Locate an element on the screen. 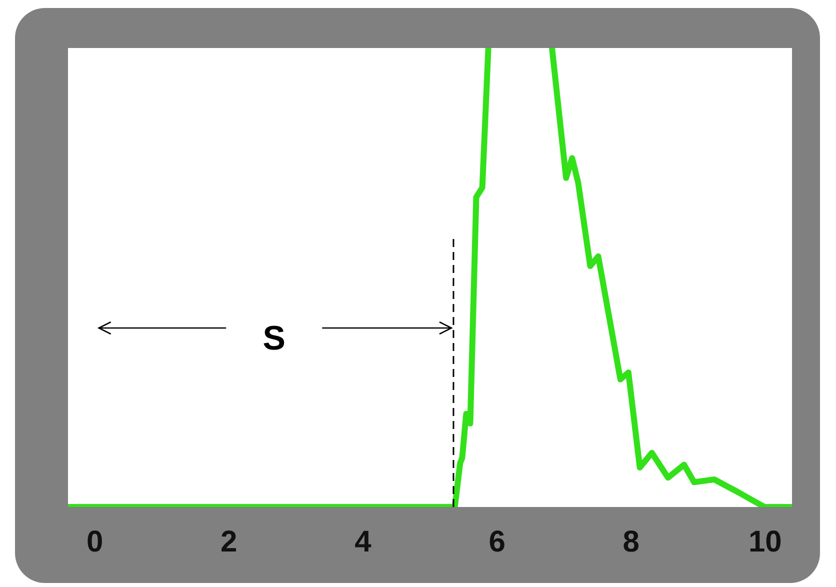  x-tick-label: 2 is located at coordinates (229, 541).